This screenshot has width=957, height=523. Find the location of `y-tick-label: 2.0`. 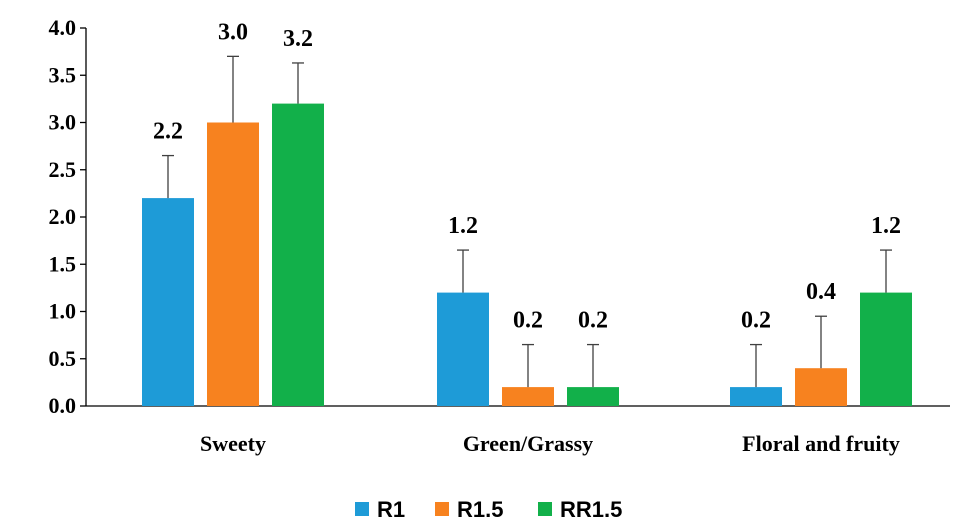

y-tick-label: 2.0 is located at coordinates (63, 216).